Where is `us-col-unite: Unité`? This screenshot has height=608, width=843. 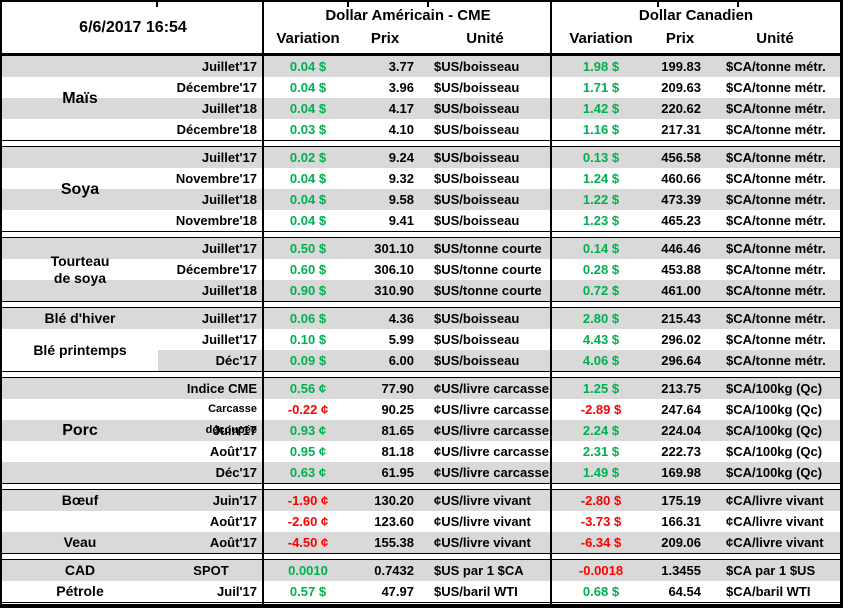
us-col-unite: Unité is located at coordinates (485, 38).